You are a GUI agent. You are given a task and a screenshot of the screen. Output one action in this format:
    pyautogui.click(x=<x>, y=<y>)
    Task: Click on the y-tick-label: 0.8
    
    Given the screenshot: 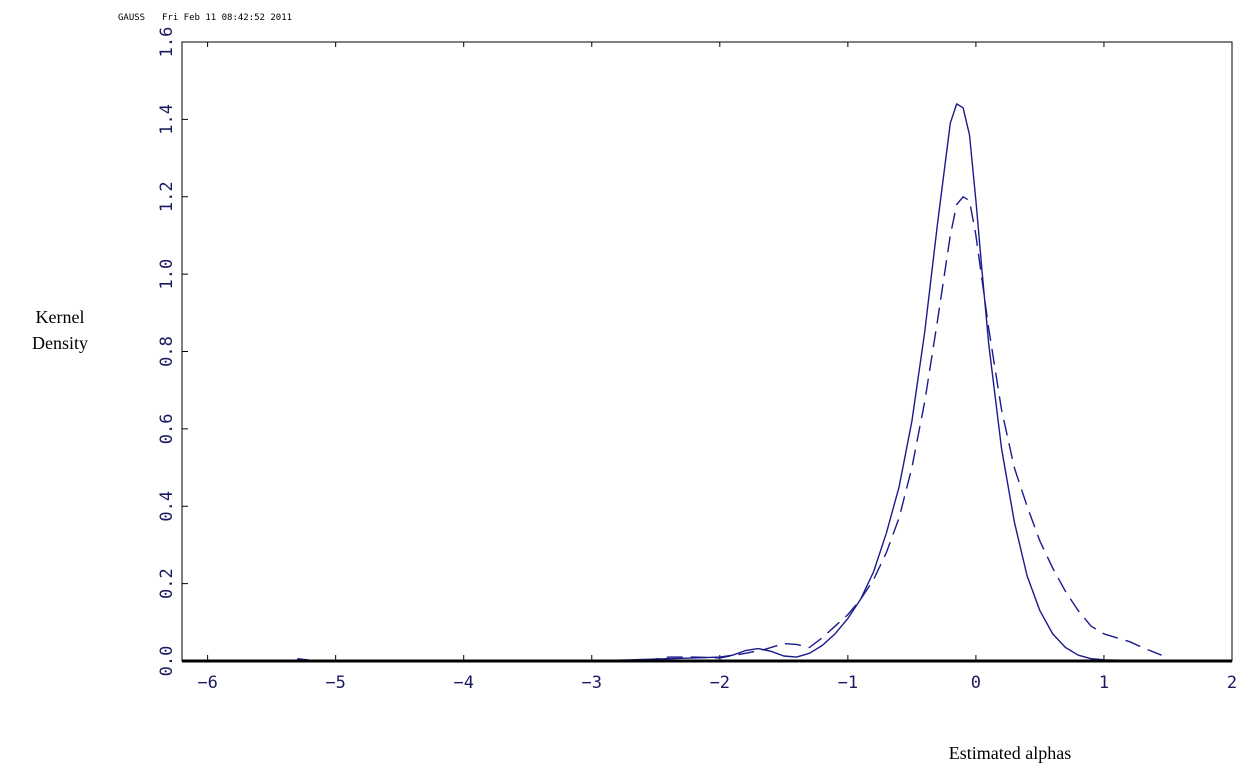 What is the action you would take?
    pyautogui.click(x=167, y=351)
    